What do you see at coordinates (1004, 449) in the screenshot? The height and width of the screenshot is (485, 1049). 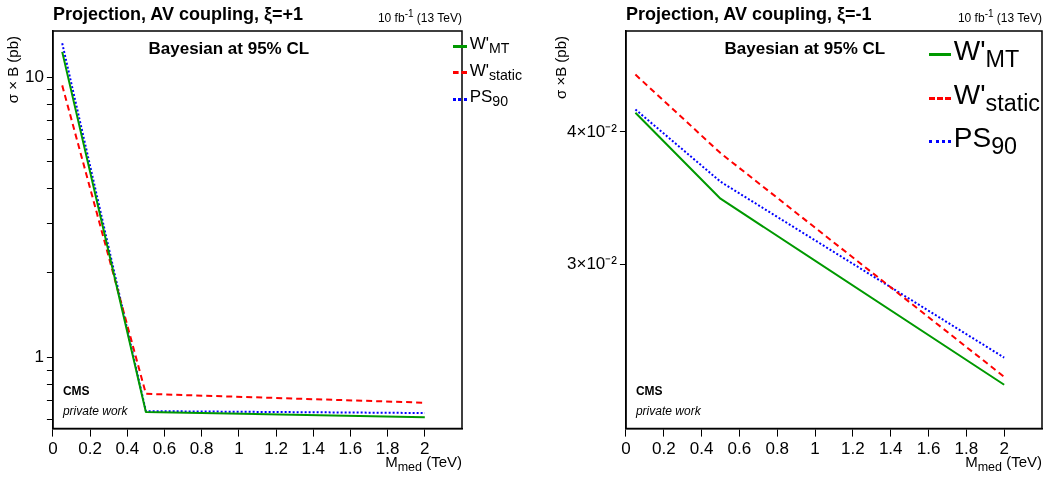 I see `x-tick-label: 2` at bounding box center [1004, 449].